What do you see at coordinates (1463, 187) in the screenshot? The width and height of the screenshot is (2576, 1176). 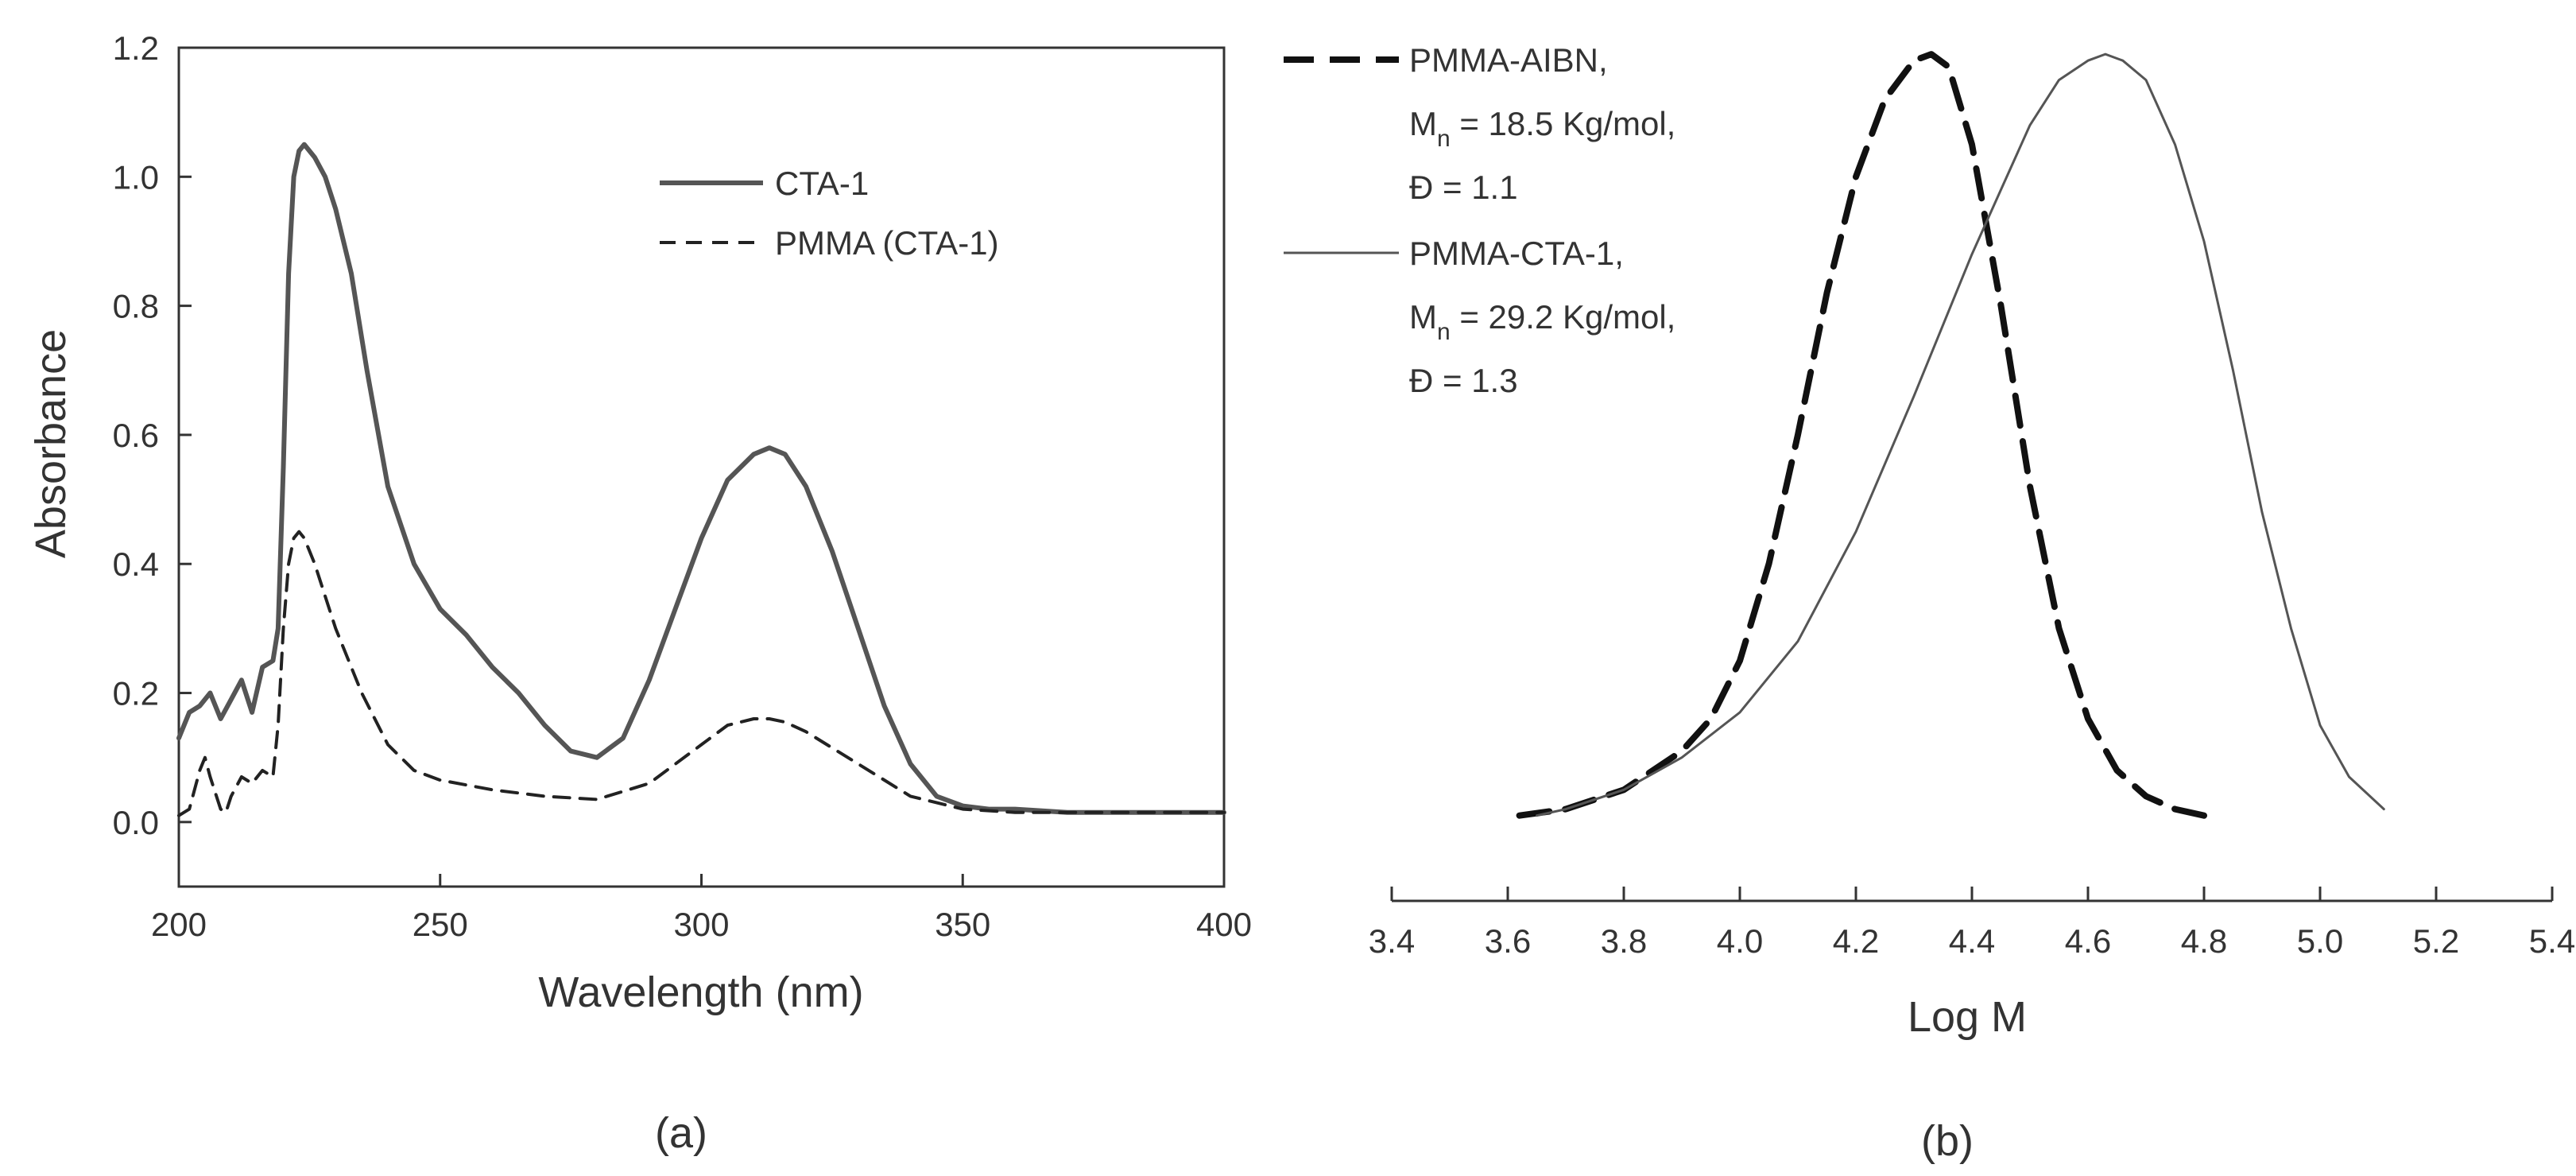 I see `legend-dispersity-pmma-aibn: Đ = 1.1` at bounding box center [1463, 187].